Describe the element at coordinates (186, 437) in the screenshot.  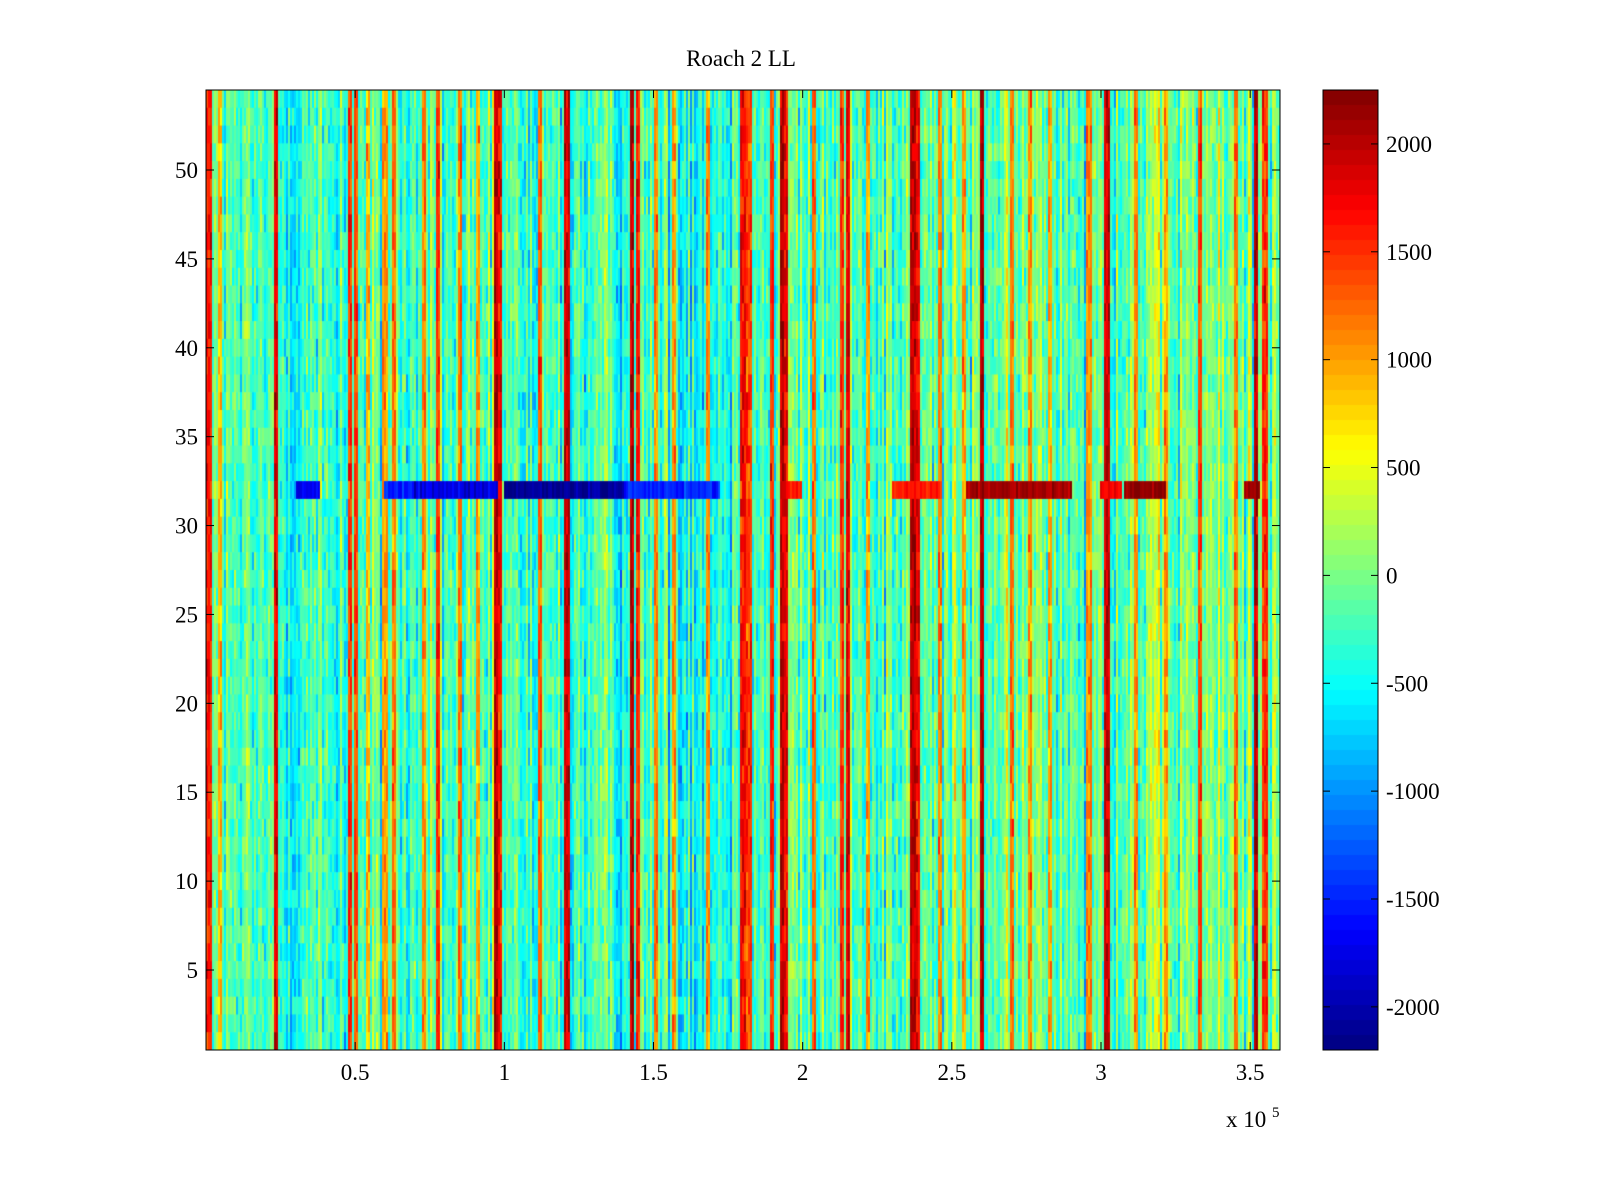
I see `y-tick-label: 35` at that location.